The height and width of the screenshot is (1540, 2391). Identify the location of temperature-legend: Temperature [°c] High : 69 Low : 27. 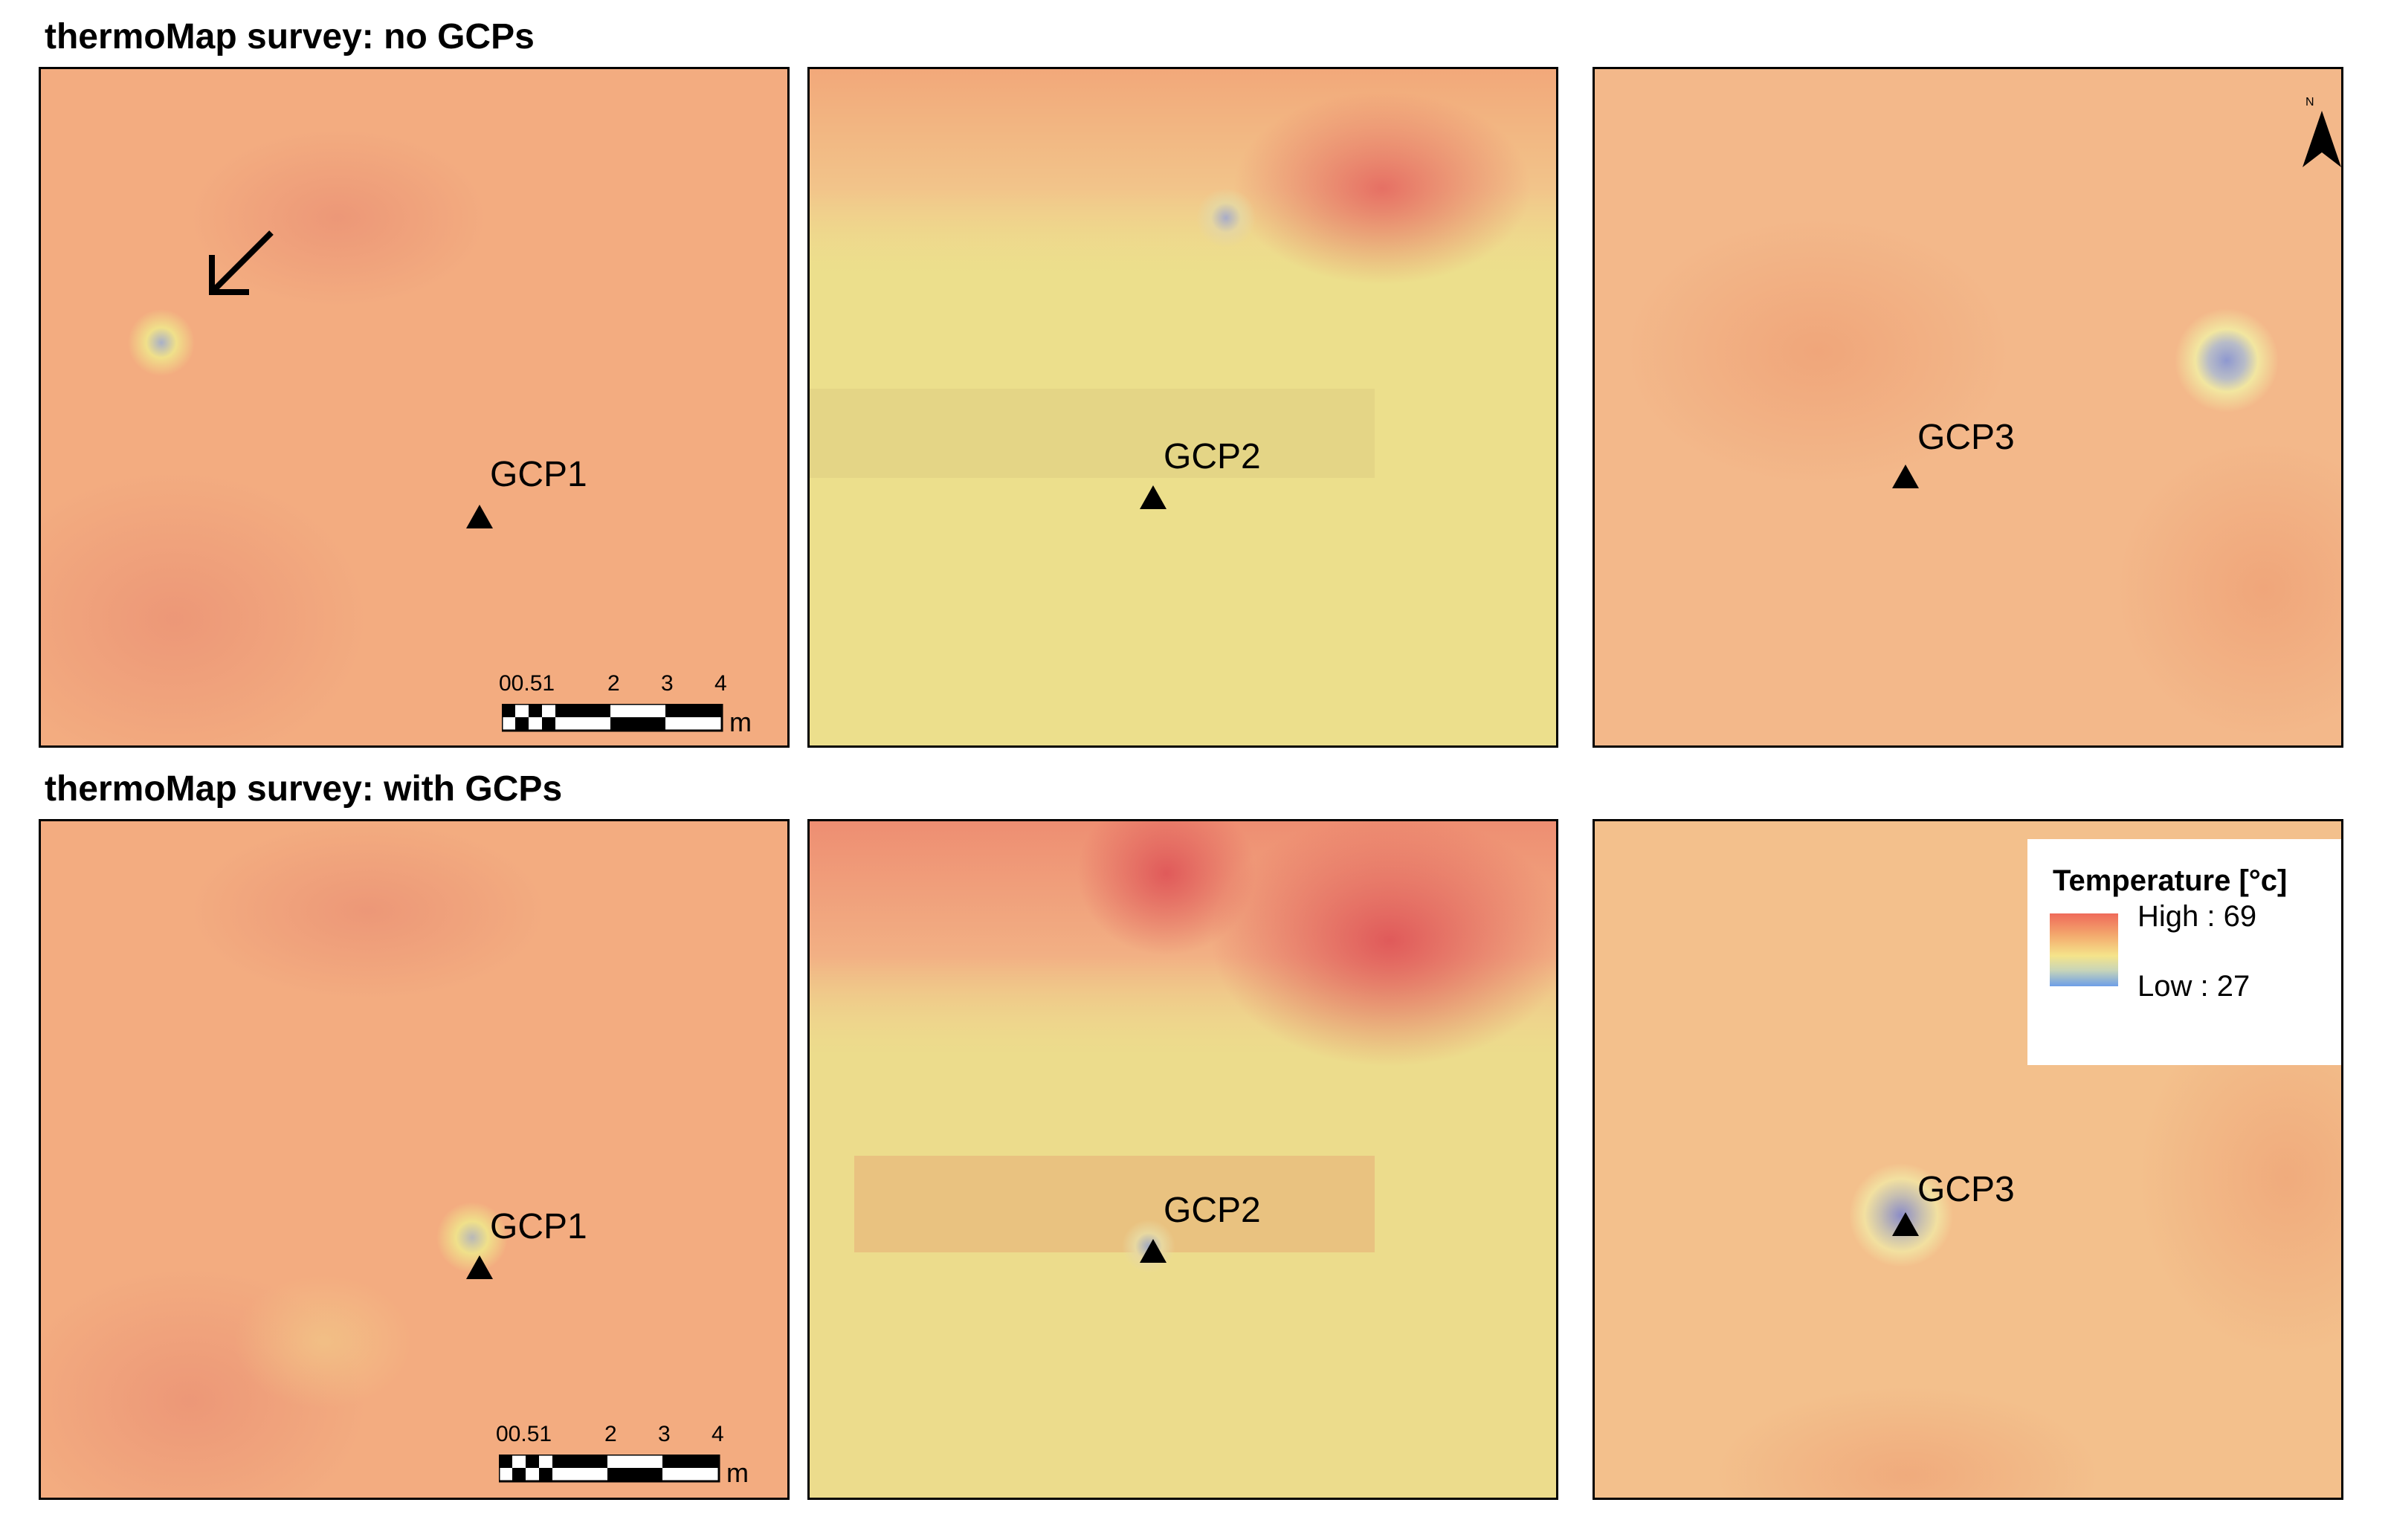
(2184, 952).